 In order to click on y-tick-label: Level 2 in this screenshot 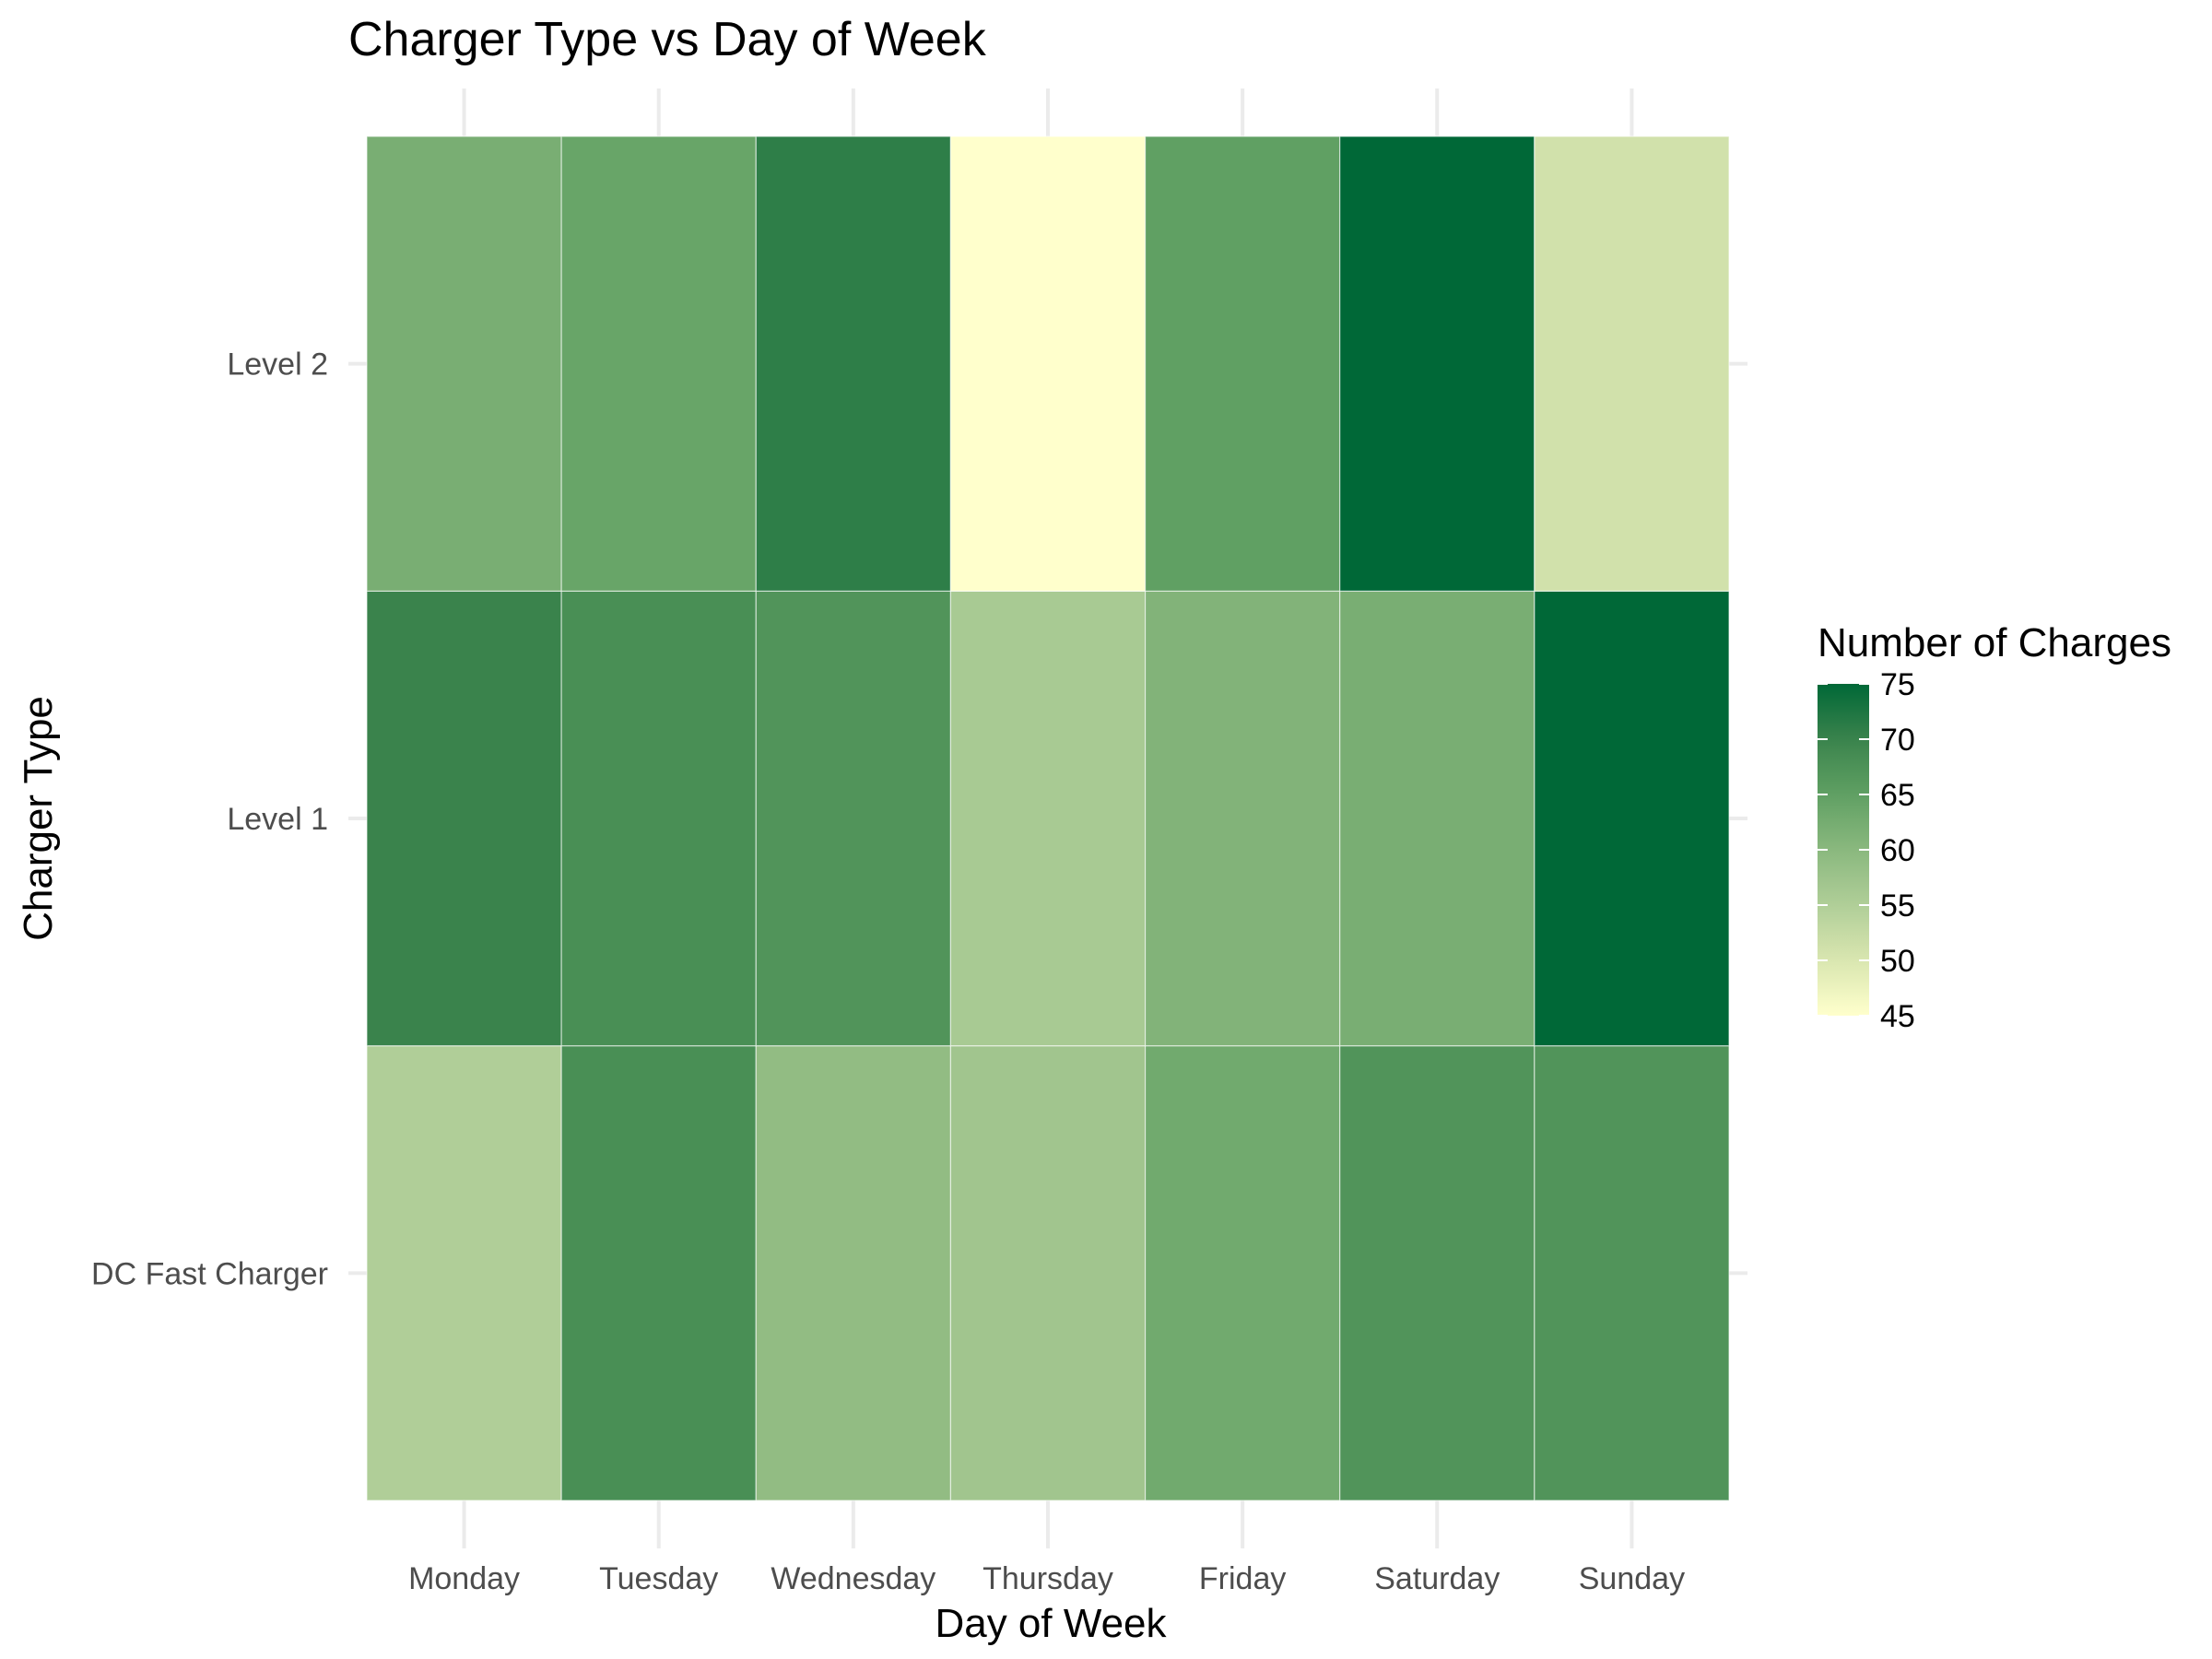, I will do `click(277, 364)`.